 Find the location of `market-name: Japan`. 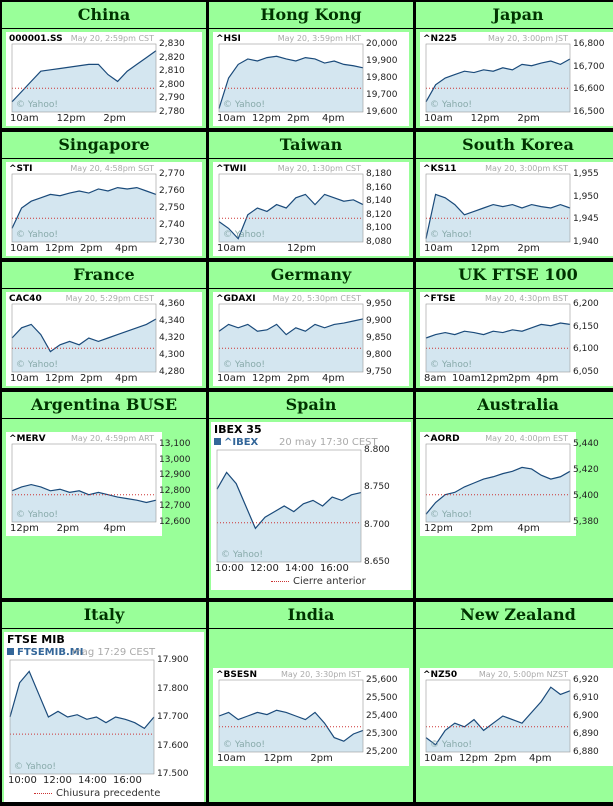

market-name: Japan is located at coordinates (514, 15).